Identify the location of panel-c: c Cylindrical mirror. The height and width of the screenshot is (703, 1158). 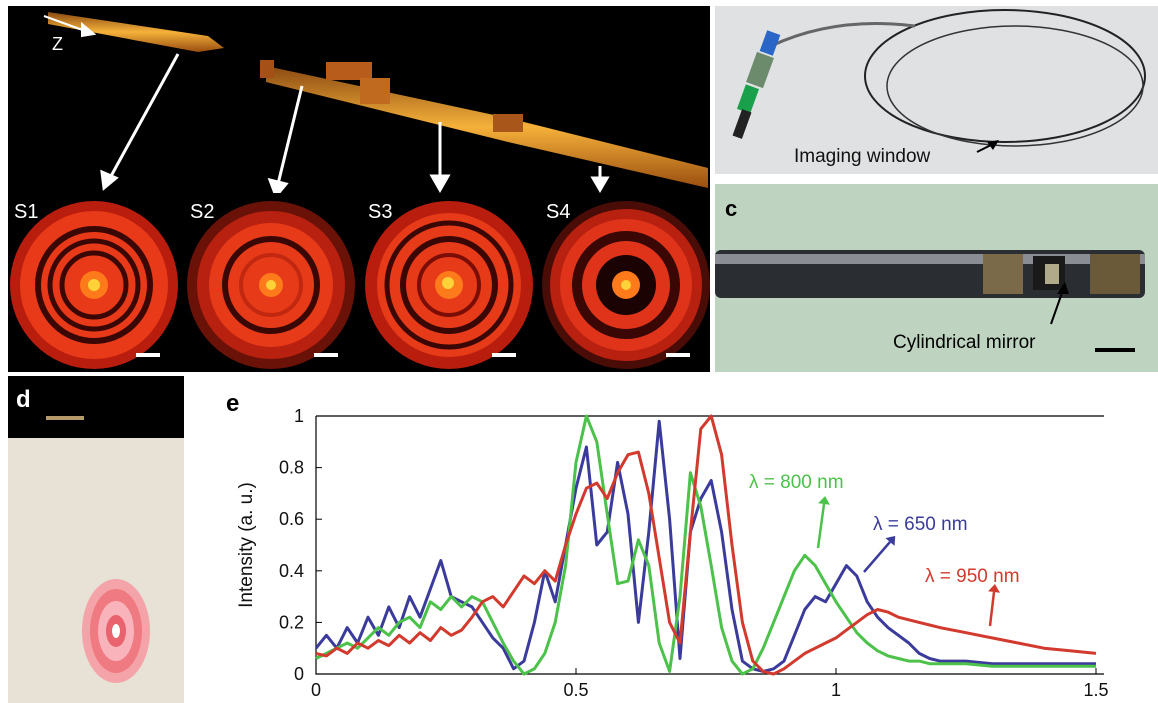
(936, 278).